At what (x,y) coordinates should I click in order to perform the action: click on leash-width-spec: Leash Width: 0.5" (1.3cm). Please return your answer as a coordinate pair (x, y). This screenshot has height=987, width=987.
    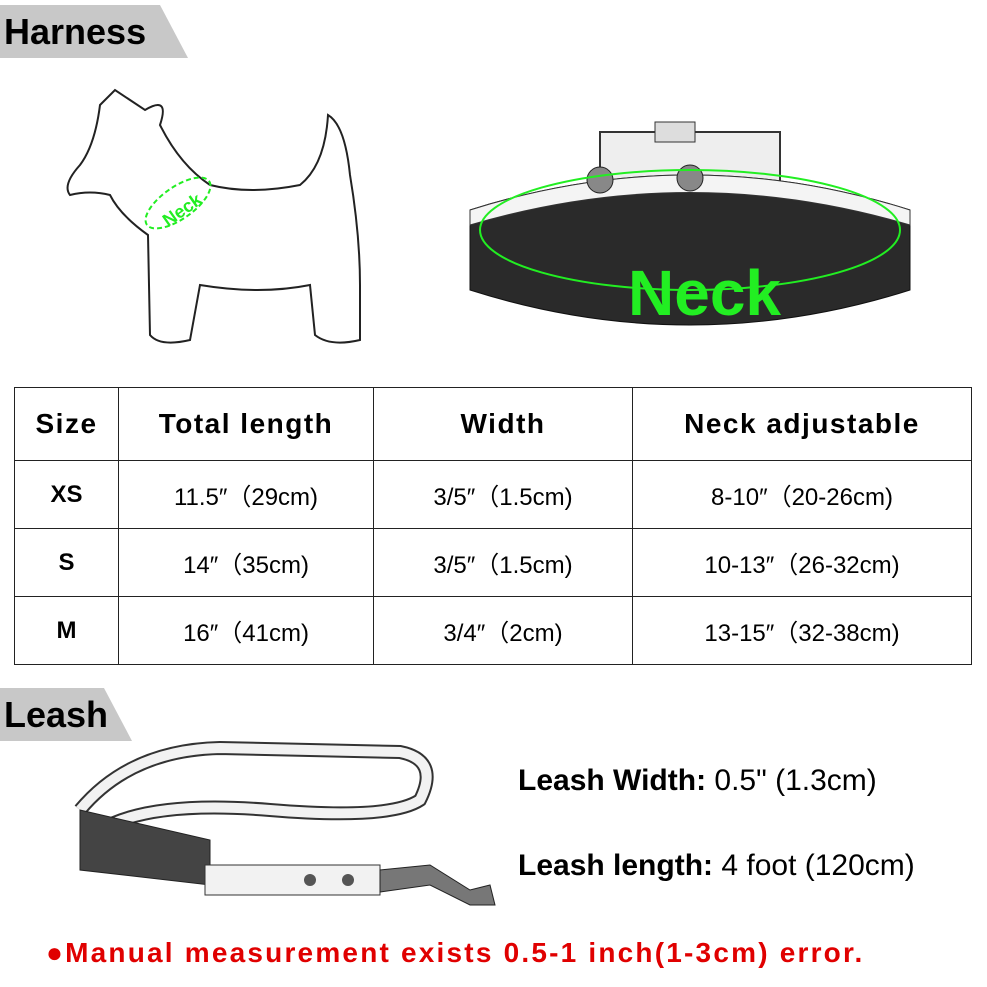
    Looking at the image, I should click on (697, 781).